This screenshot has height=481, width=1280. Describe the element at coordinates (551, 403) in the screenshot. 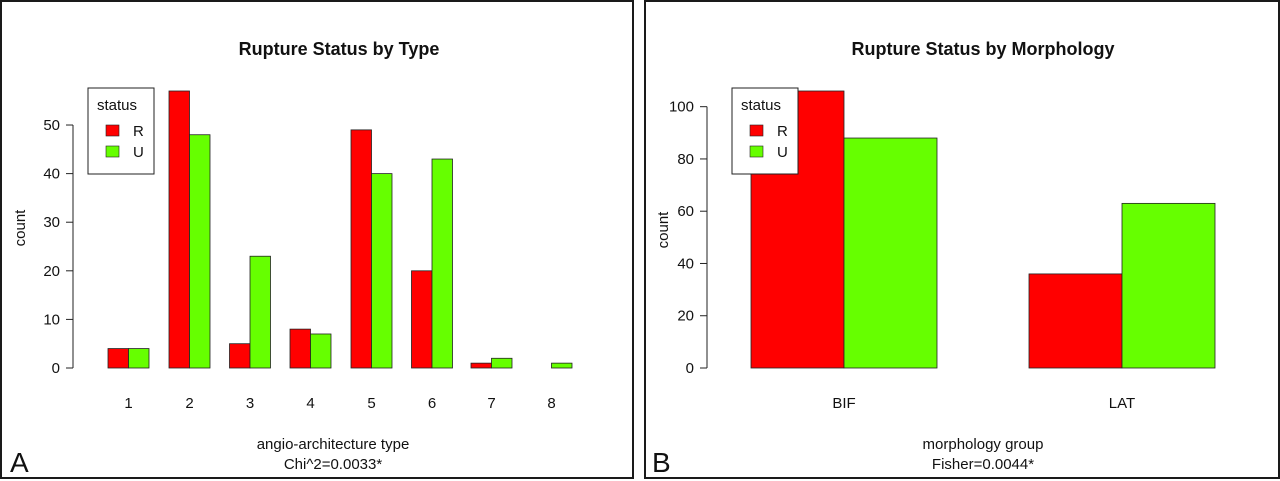

I see `chart-a-x-tick-label: 8` at that location.